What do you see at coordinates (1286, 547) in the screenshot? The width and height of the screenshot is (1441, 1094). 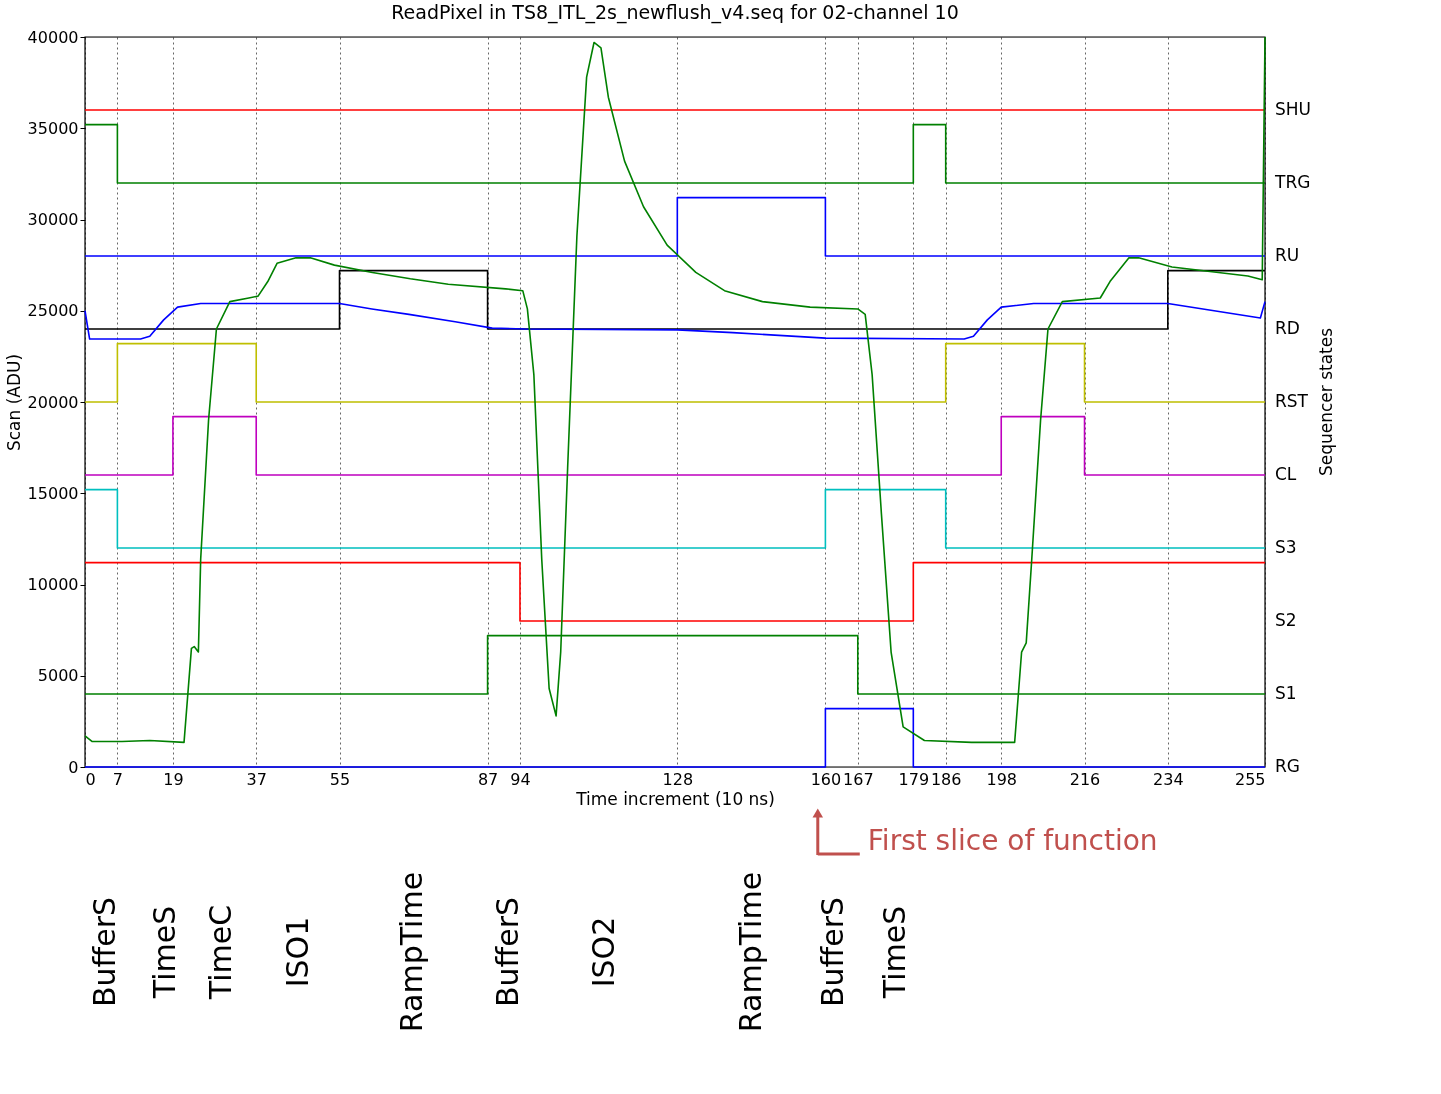 I see `series-label: S3` at bounding box center [1286, 547].